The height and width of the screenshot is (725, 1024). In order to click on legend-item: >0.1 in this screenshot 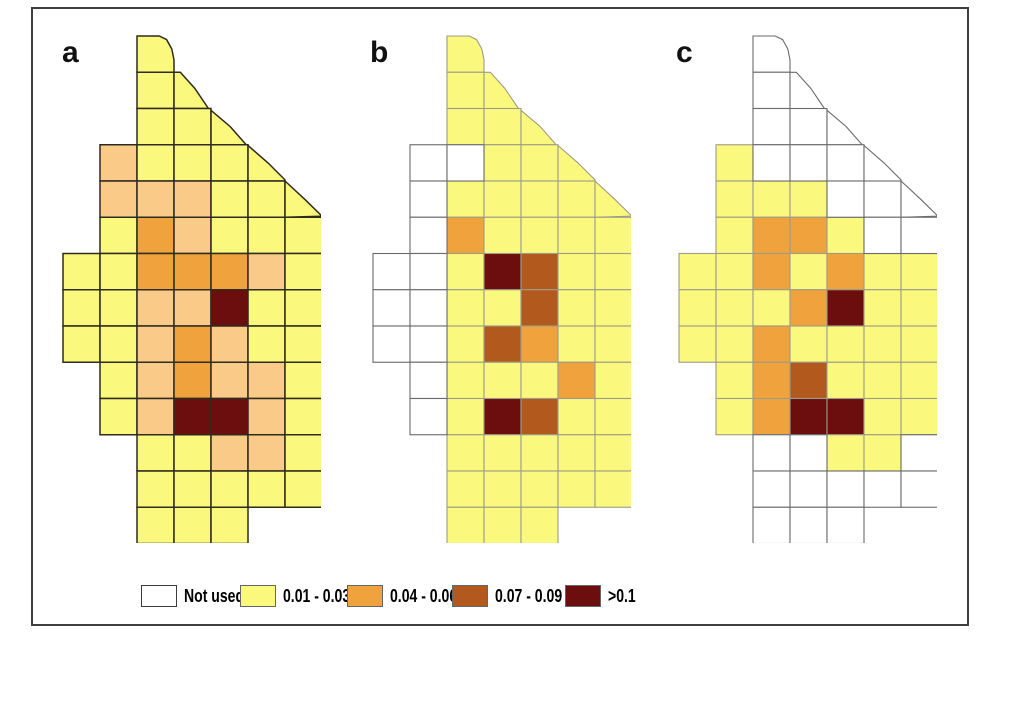, I will do `click(604, 596)`.